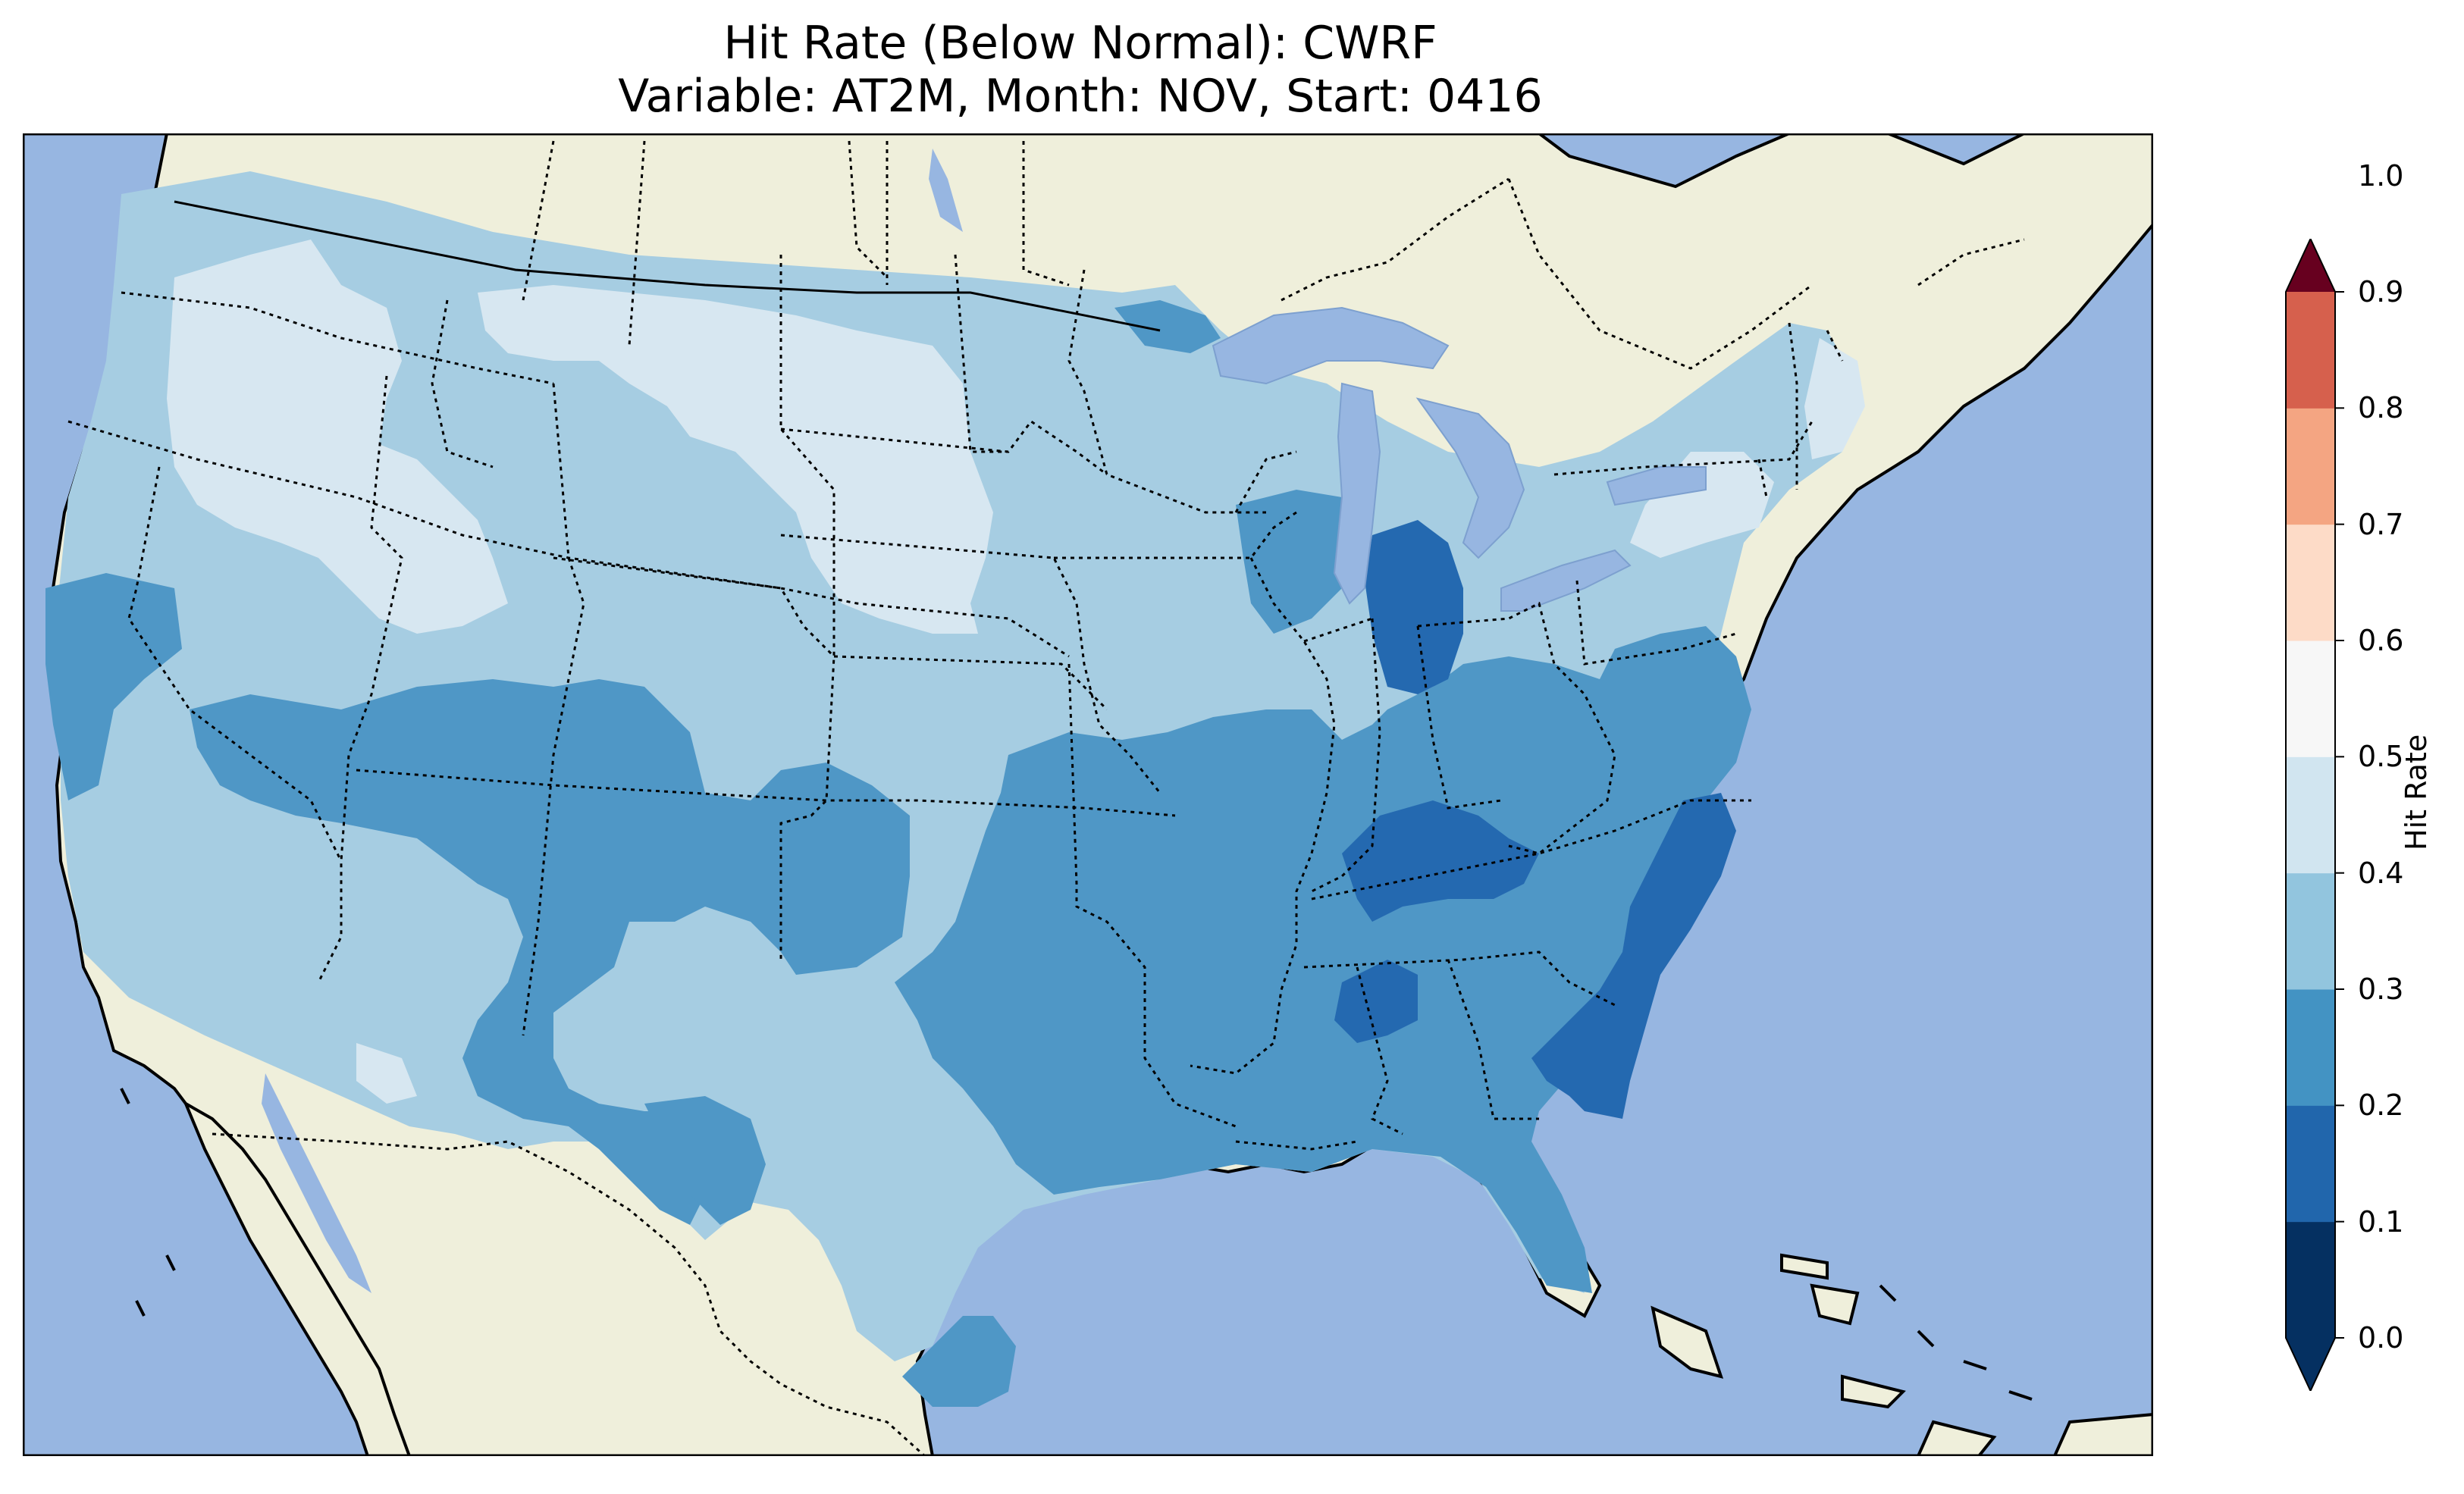 Image resolution: width=2464 pixels, height=1494 pixels. What do you see at coordinates (668, 266) in the screenshot?
I see `us-canada-border` at bounding box center [668, 266].